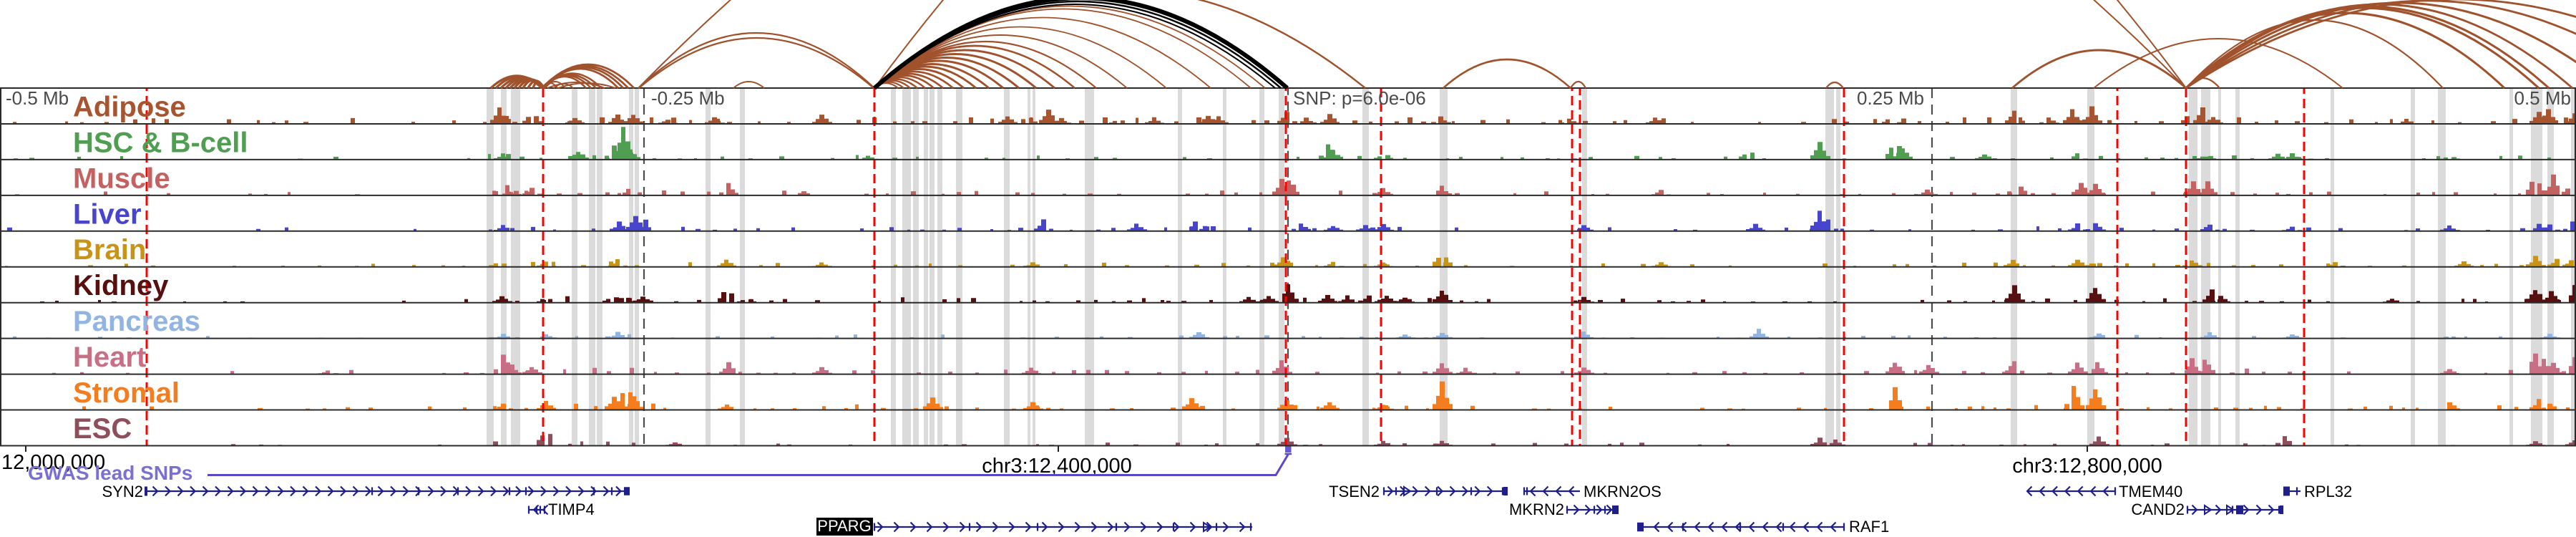 The height and width of the screenshot is (537, 2576). What do you see at coordinates (109, 250) in the screenshot?
I see `svg-text: Brain` at bounding box center [109, 250].